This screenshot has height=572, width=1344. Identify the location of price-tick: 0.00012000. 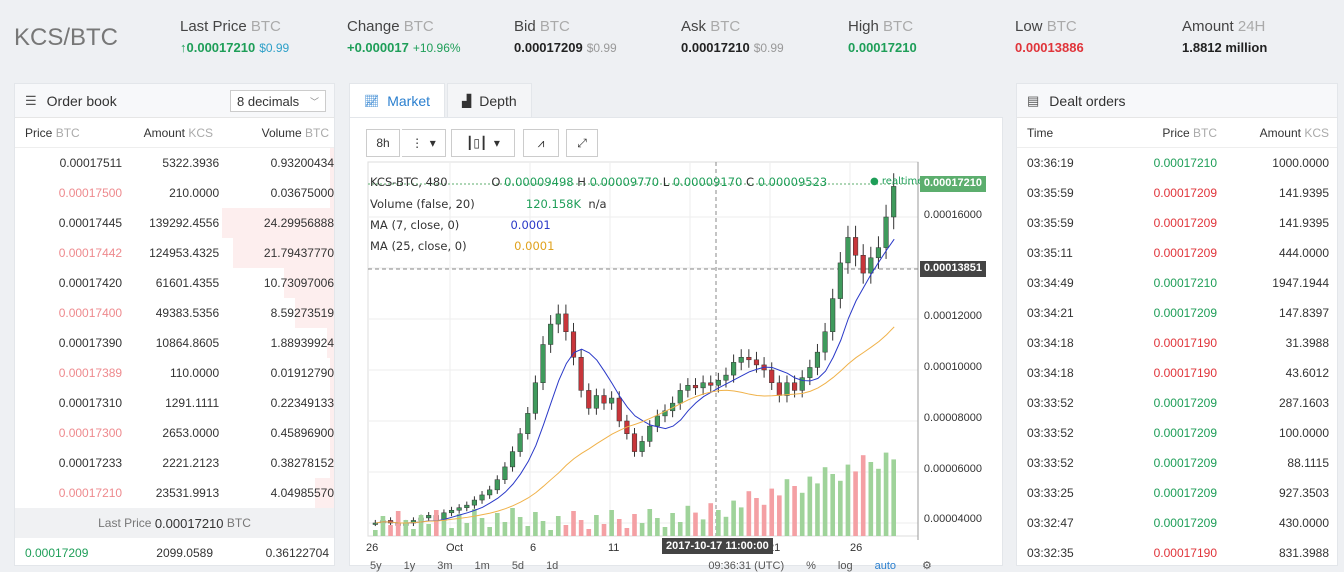
(952, 316).